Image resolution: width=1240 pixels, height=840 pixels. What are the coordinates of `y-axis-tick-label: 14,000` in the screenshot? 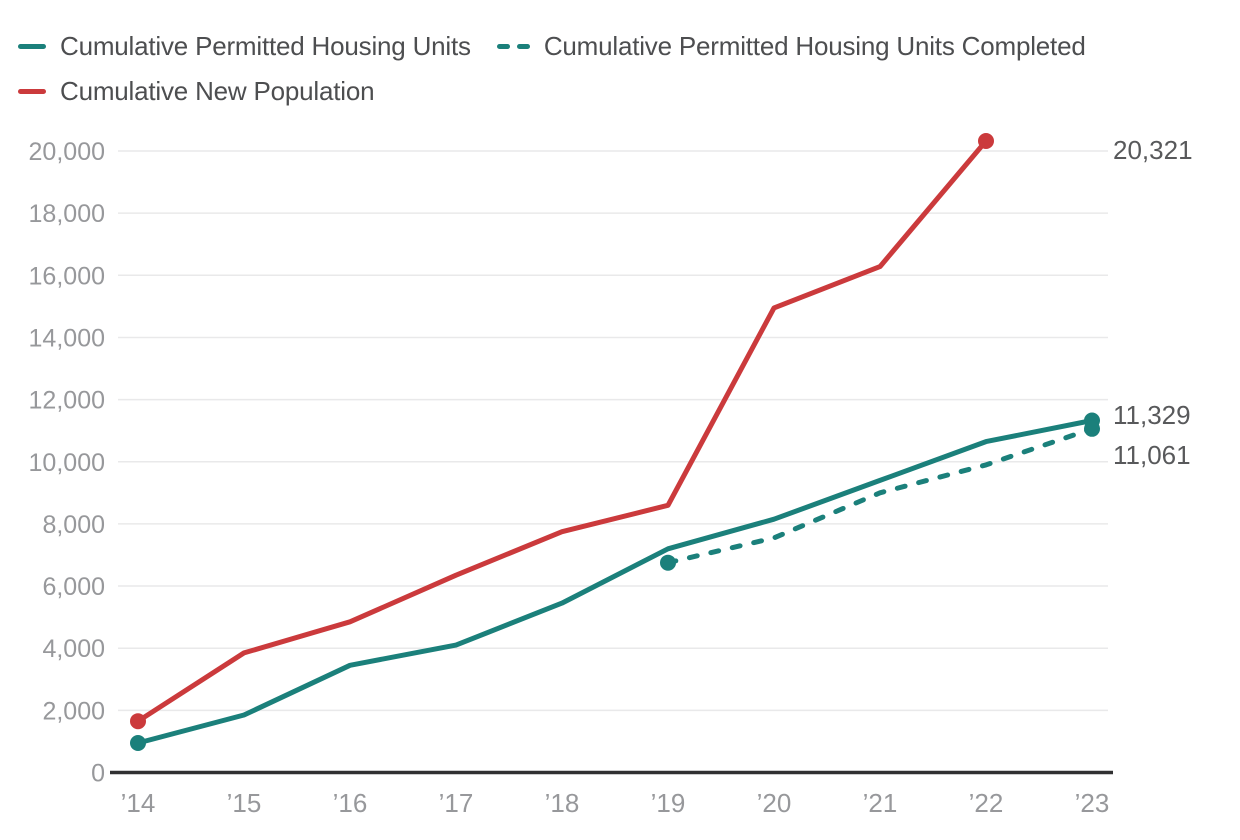 It's located at (67, 338).